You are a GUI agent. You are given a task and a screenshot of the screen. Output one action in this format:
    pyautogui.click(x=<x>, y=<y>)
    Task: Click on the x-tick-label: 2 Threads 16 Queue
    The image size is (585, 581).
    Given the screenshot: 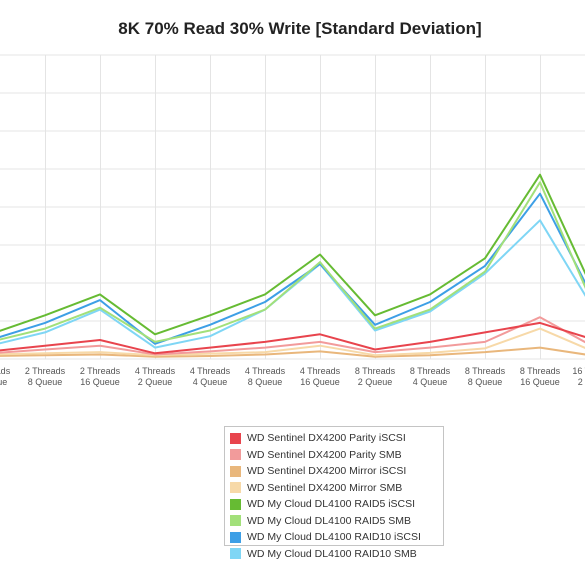 What is the action you would take?
    pyautogui.click(x=100, y=376)
    